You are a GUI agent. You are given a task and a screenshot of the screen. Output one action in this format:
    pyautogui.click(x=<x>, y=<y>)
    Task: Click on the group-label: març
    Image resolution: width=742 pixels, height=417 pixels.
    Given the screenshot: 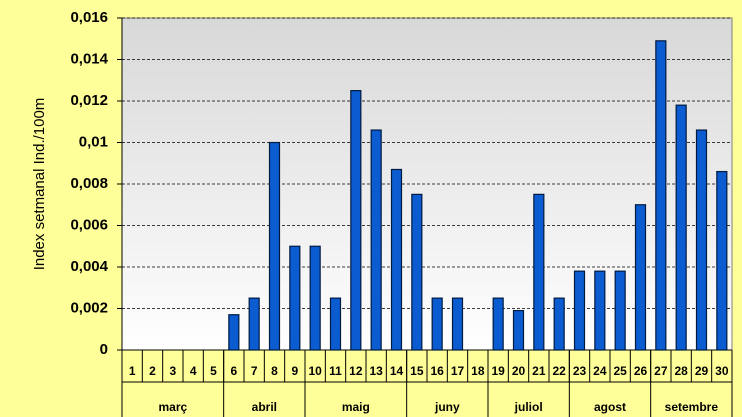 What is the action you would take?
    pyautogui.click(x=172, y=407)
    